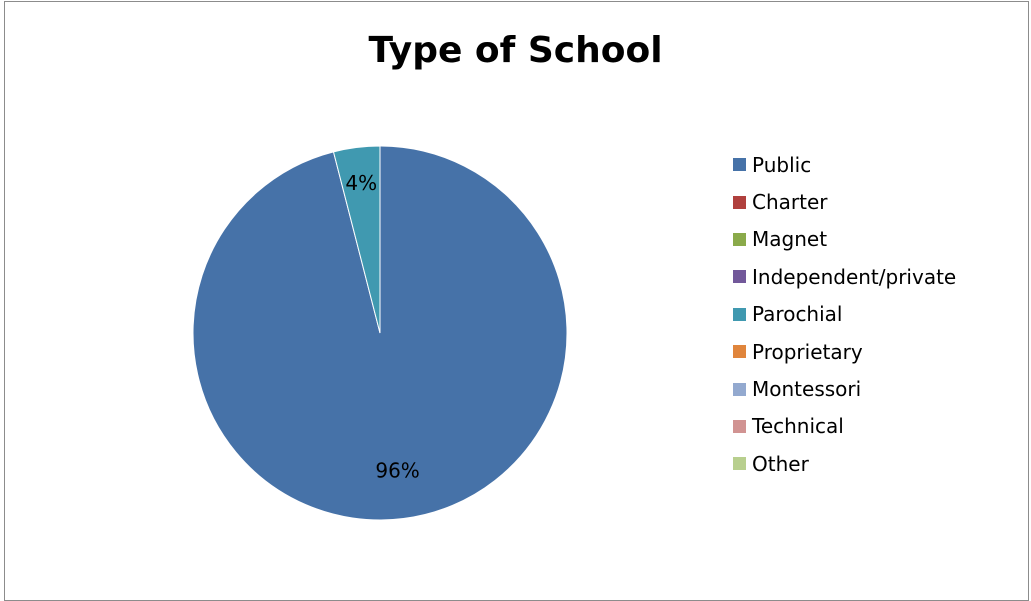 This screenshot has width=1031, height=601. I want to click on legend-item-proprietary: Proprietary, so click(844, 351).